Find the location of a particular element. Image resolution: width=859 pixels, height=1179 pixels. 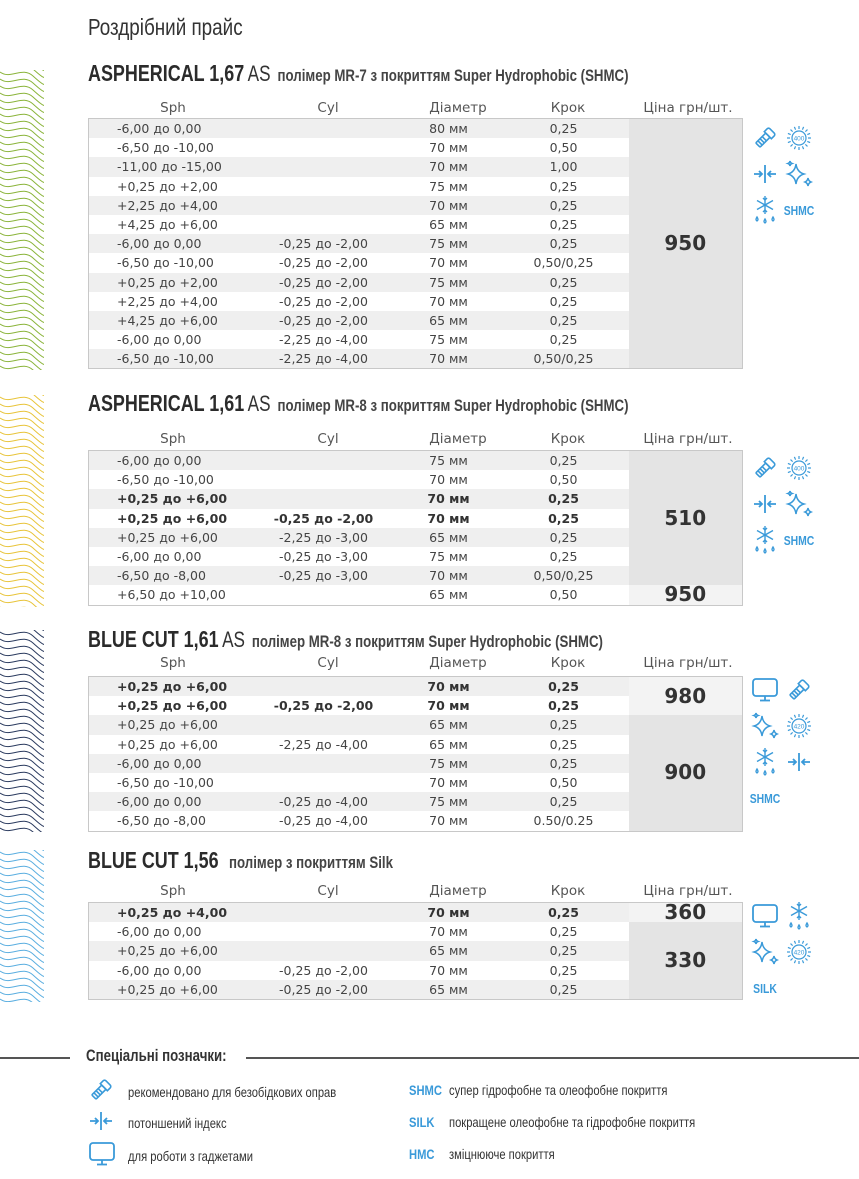

cyl-cell: -0,25 до -3,00 is located at coordinates (323, 576).